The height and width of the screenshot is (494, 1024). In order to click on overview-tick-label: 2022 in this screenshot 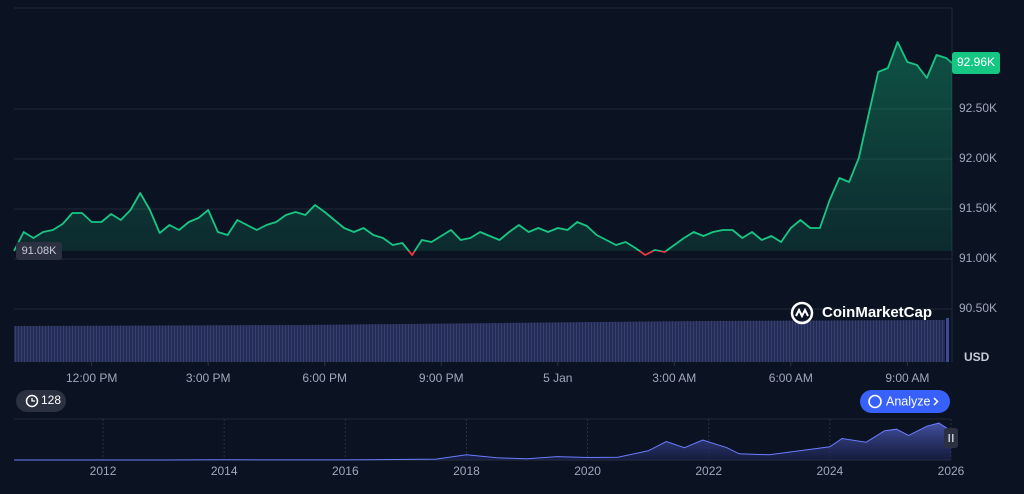, I will do `click(708, 471)`.